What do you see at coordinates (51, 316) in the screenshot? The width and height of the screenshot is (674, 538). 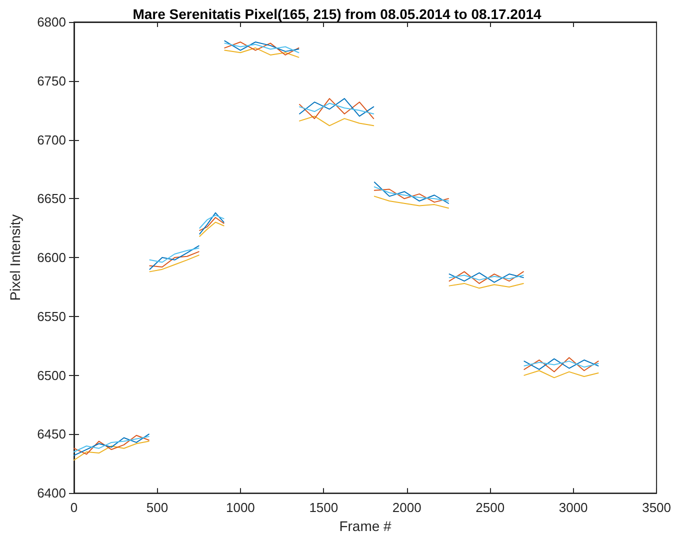 I see `y-tick-label: 6550` at bounding box center [51, 316].